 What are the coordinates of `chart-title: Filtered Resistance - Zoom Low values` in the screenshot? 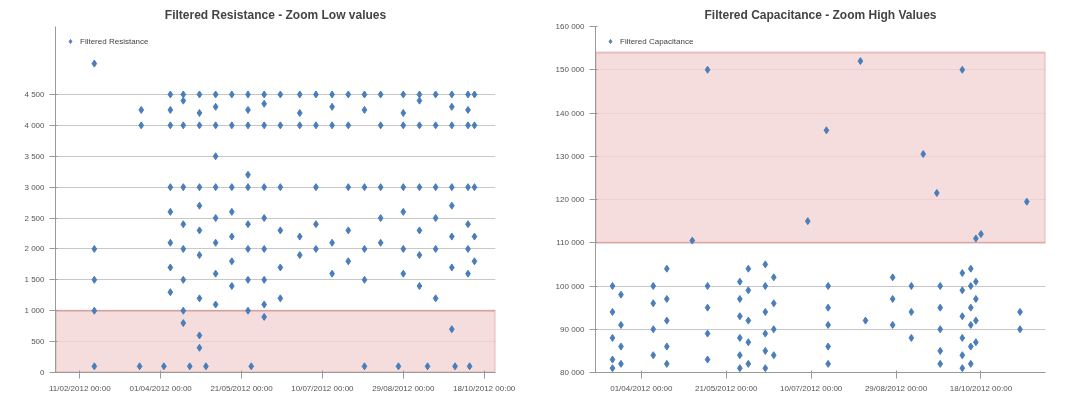 It's located at (275, 14).